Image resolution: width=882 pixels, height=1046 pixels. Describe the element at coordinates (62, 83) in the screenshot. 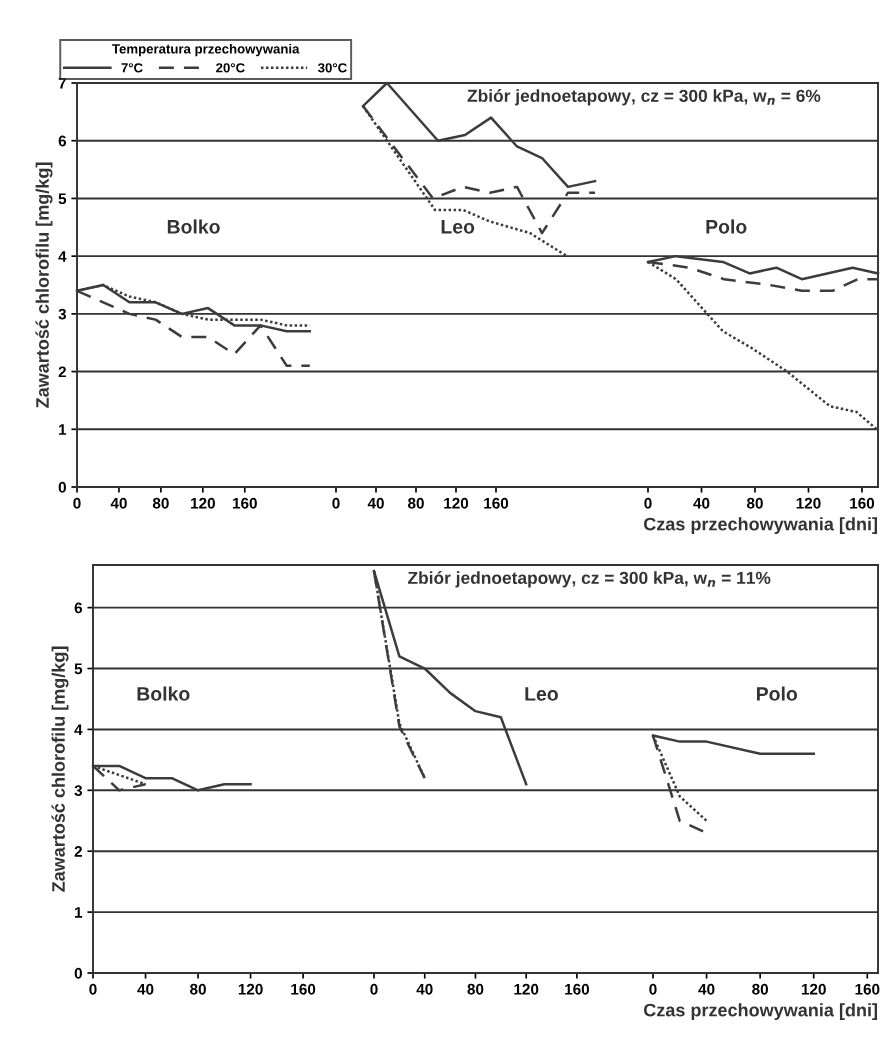

I see `y-tick-label: 7` at that location.